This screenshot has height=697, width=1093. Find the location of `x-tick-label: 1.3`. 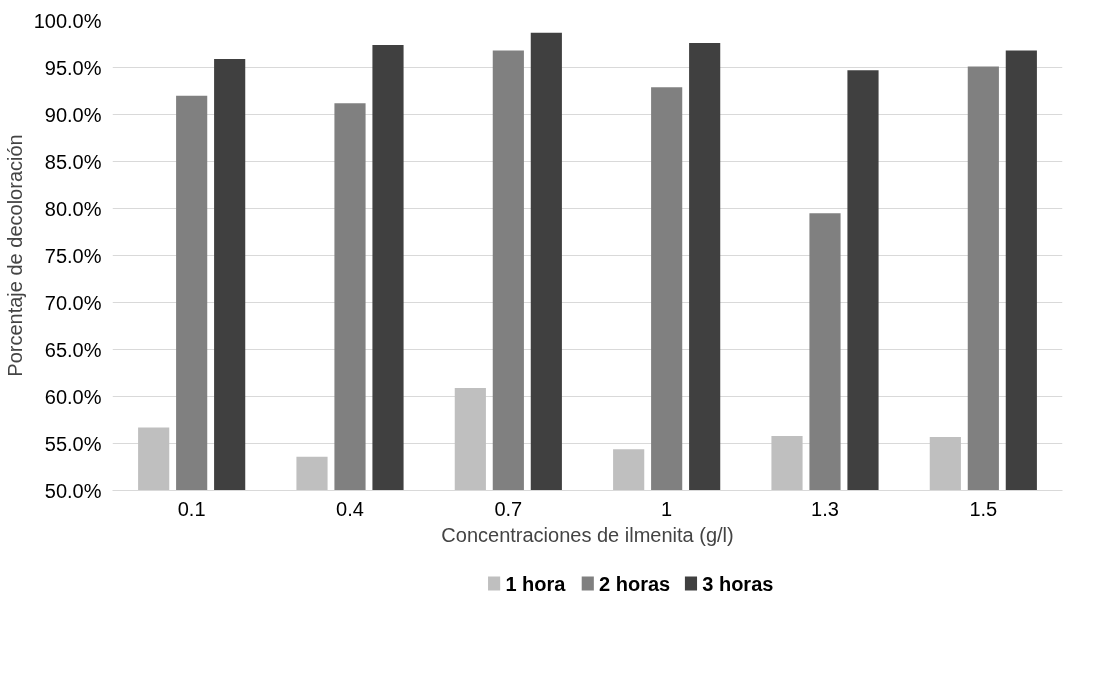

x-tick-label: 1.3 is located at coordinates (825, 508).